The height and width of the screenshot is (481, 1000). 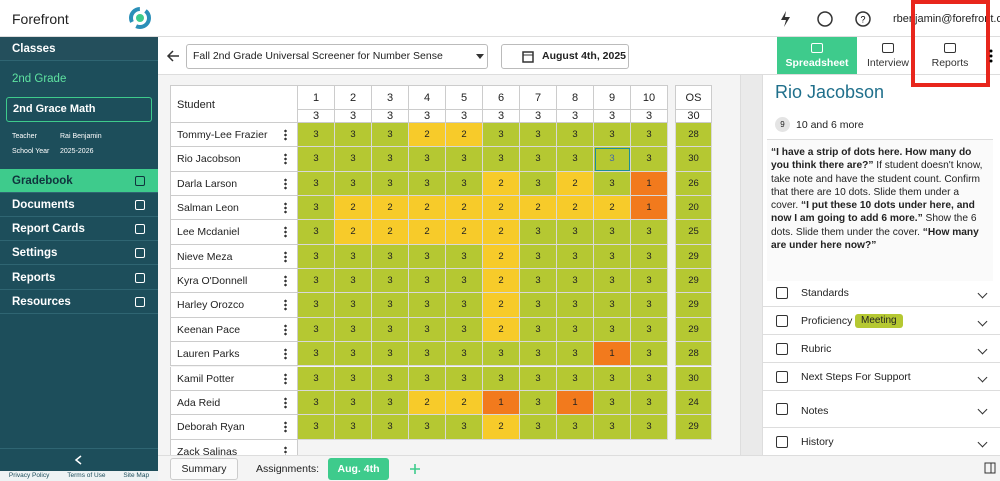 I want to click on nav-item: Settings, so click(x=79, y=253).